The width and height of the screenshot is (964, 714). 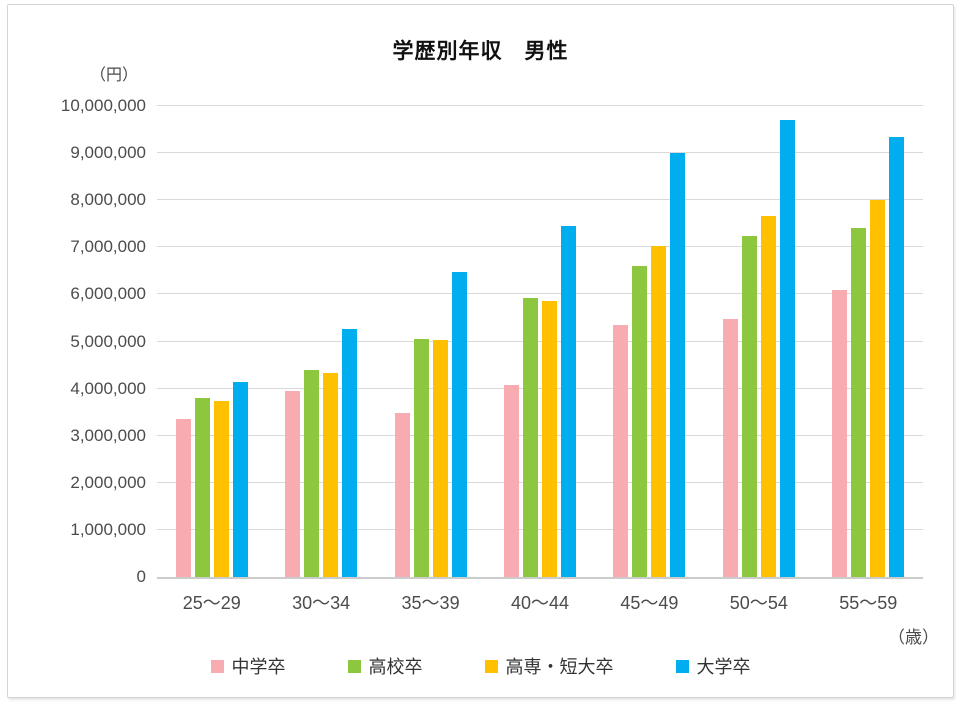 What do you see at coordinates (568, 401) in the screenshot?
I see `bar-大学卒-40～44` at bounding box center [568, 401].